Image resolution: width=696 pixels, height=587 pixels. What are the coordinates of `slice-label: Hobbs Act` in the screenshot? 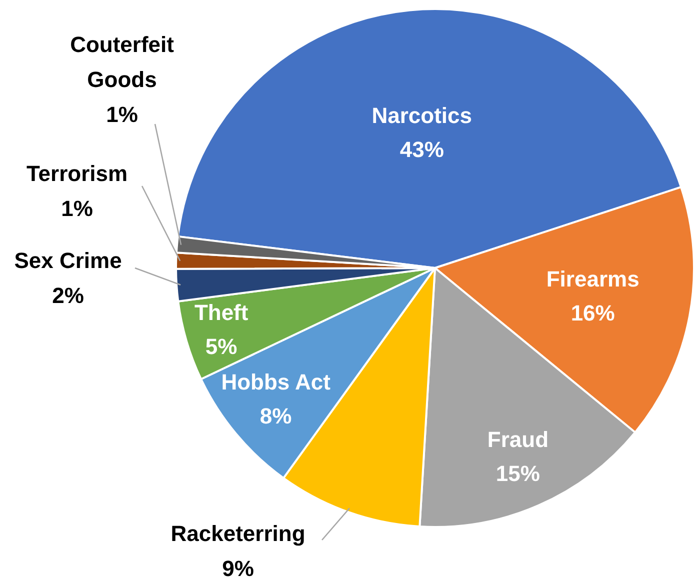 It's located at (276, 382).